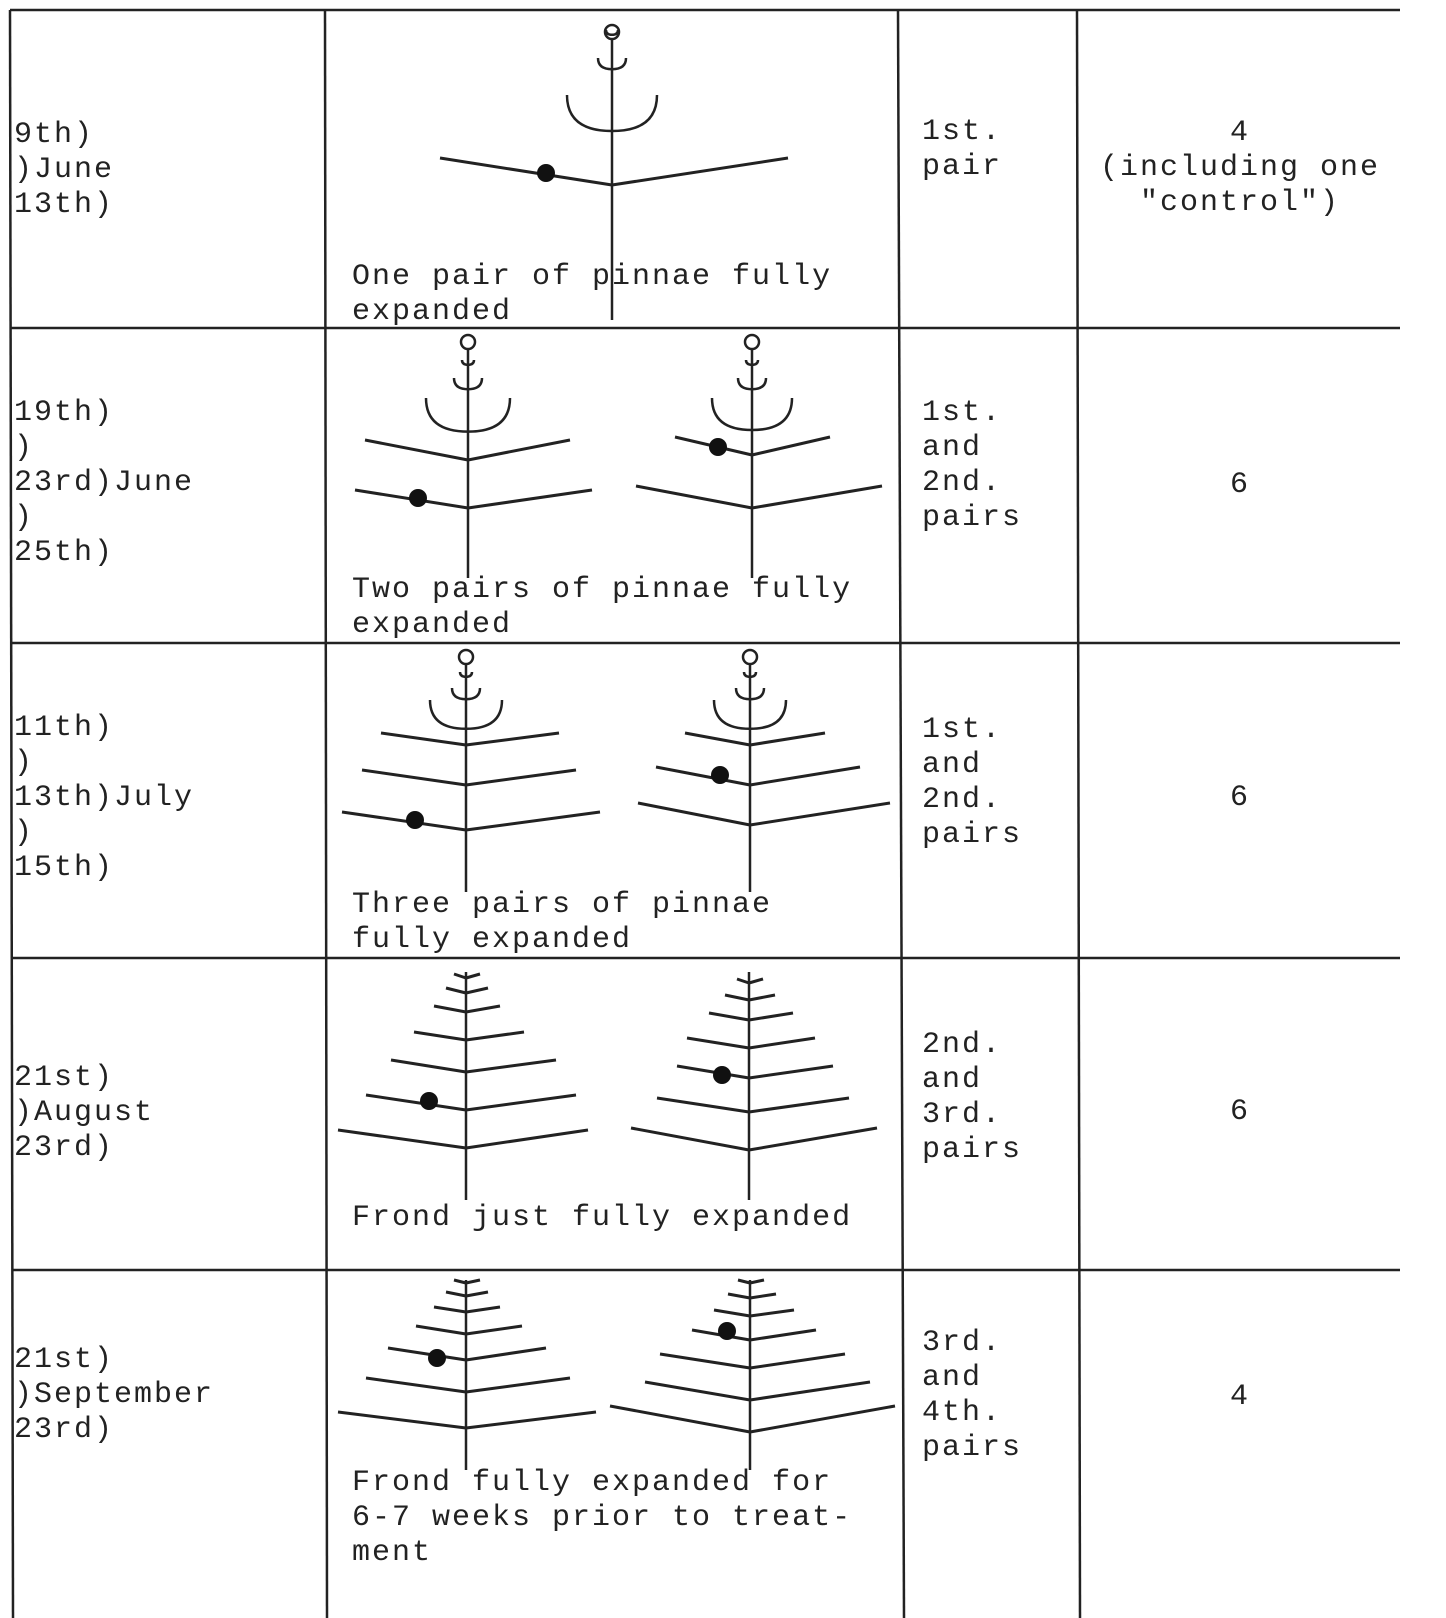 This screenshot has height=1618, width=1446. What do you see at coordinates (64, 728) in the screenshot?
I see `date-line: 11th)` at bounding box center [64, 728].